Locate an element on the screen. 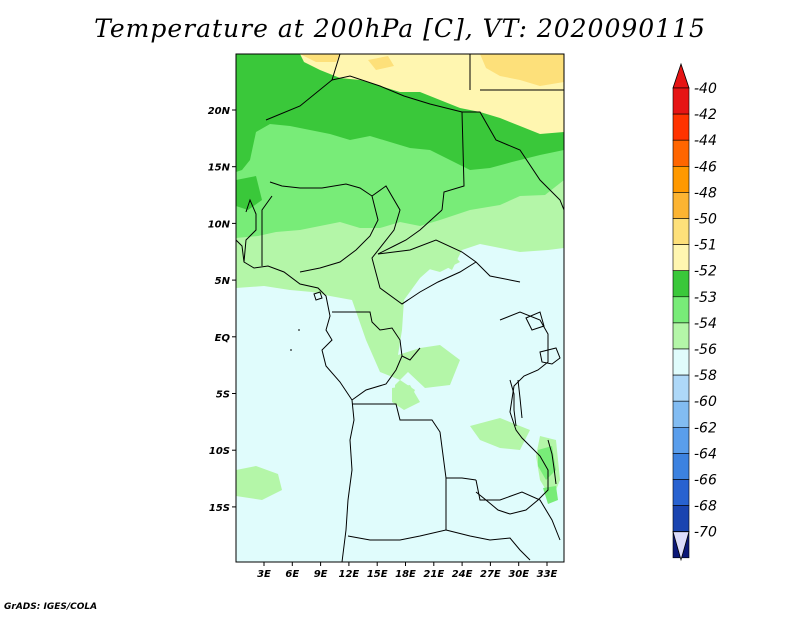 This screenshot has height=618, width=800. colorbar-label: -52 is located at coordinates (705, 272).